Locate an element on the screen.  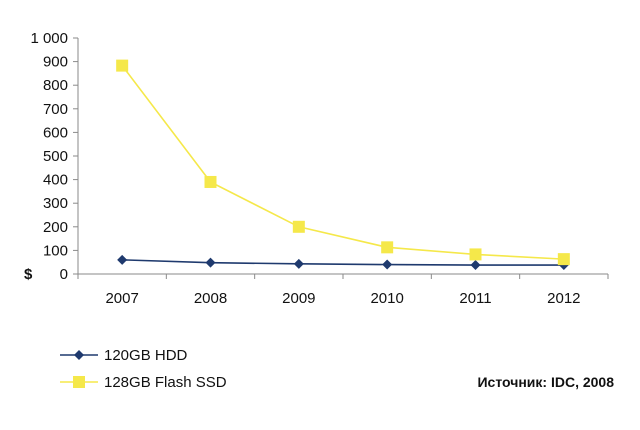
legend: 120GB HDD 128GB Flash SSD is located at coordinates (143, 369).